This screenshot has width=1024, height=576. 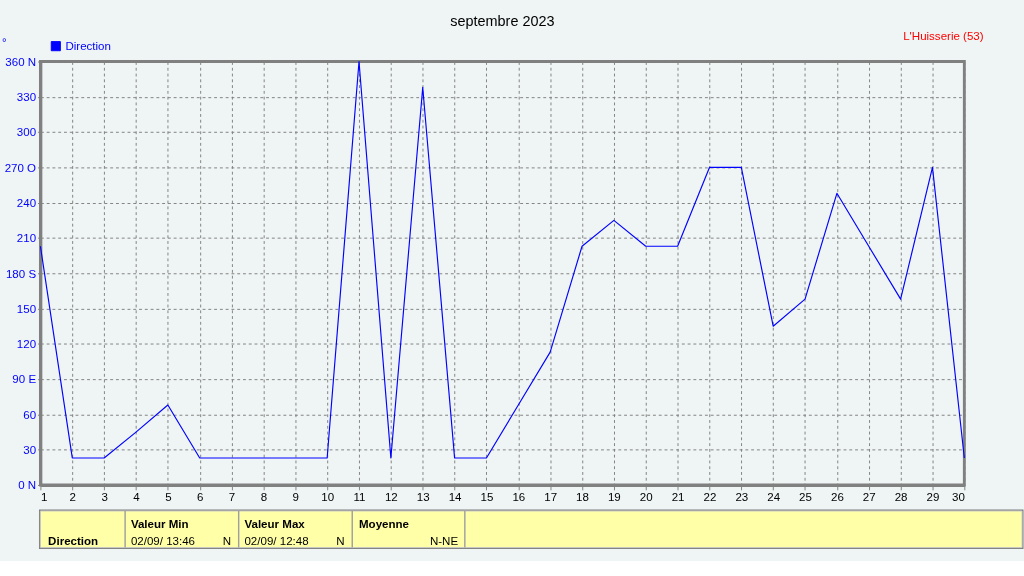 I want to click on y-tick-label: 120, so click(x=26, y=344).